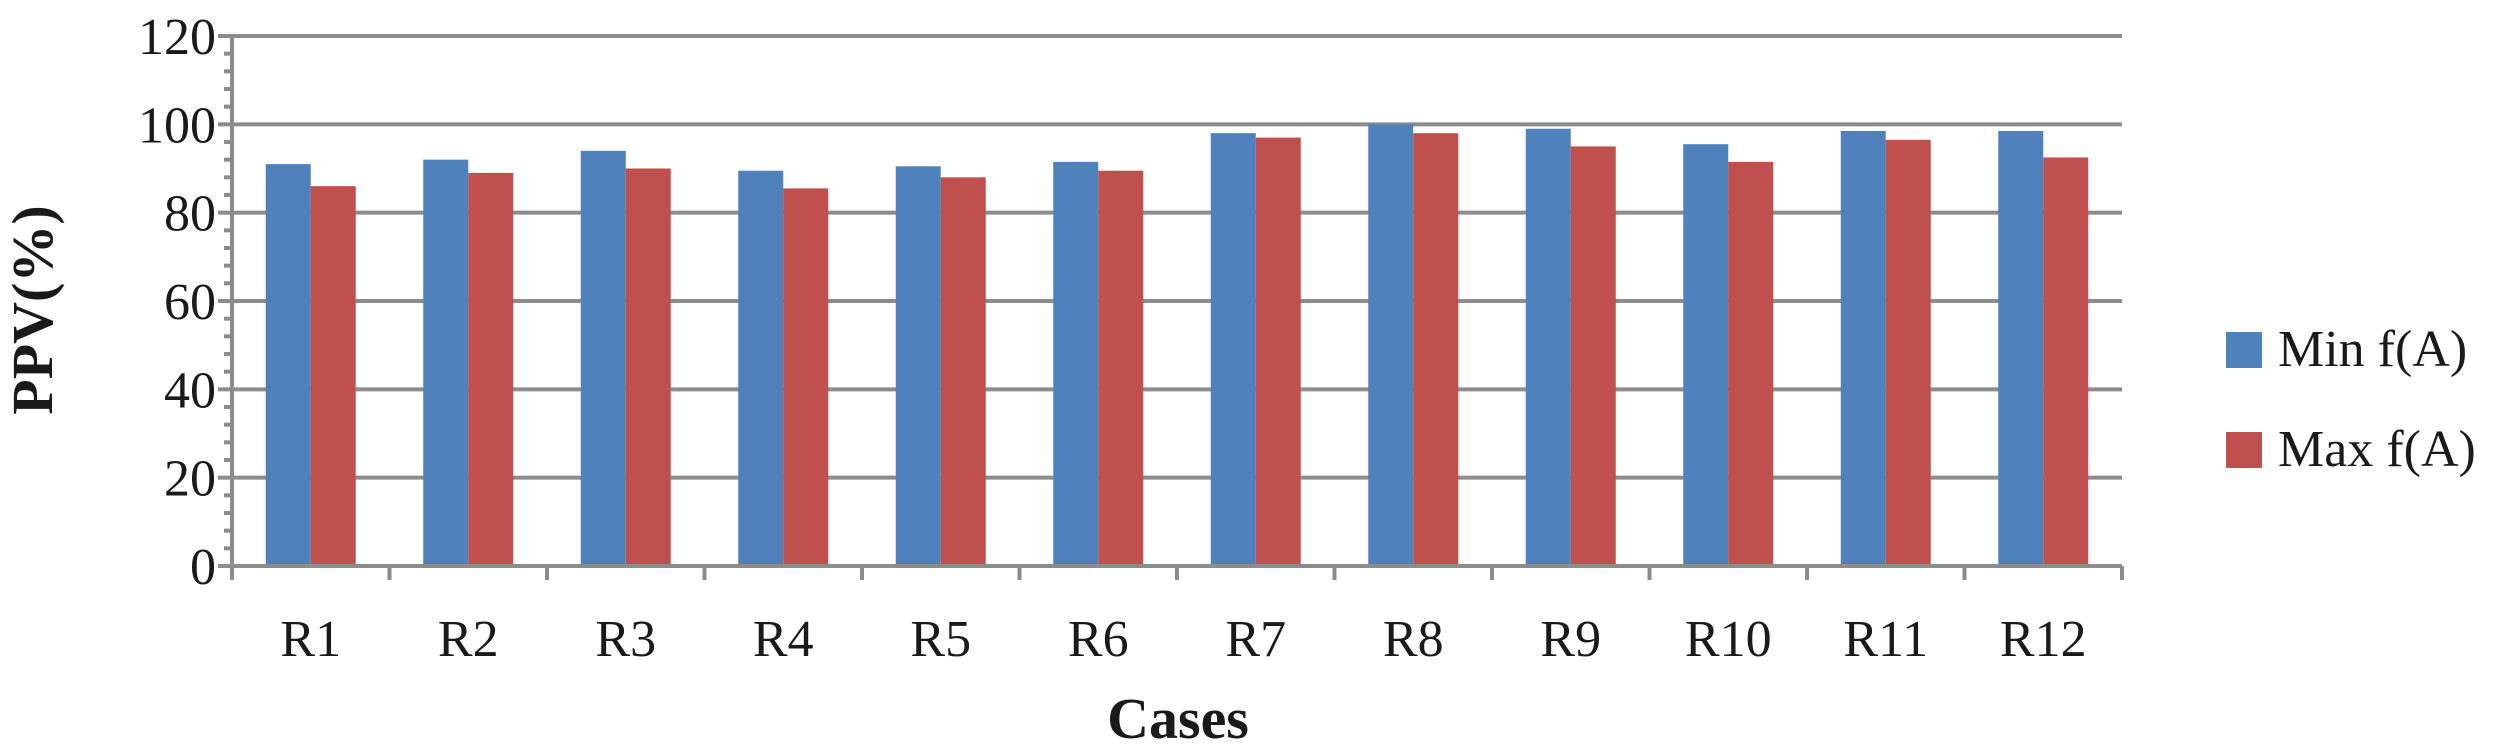 This screenshot has width=2500, height=752. What do you see at coordinates (190, 214) in the screenshot?
I see `y-tick-label-80: 80` at bounding box center [190, 214].